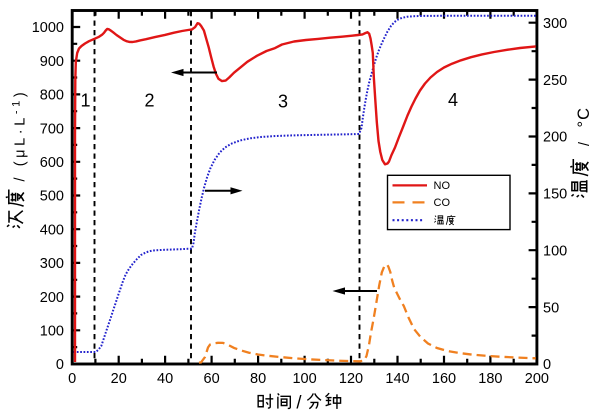 This screenshot has width=600, height=415. What do you see at coordinates (555, 195) in the screenshot?
I see `svg-text: 150` at bounding box center [555, 195].